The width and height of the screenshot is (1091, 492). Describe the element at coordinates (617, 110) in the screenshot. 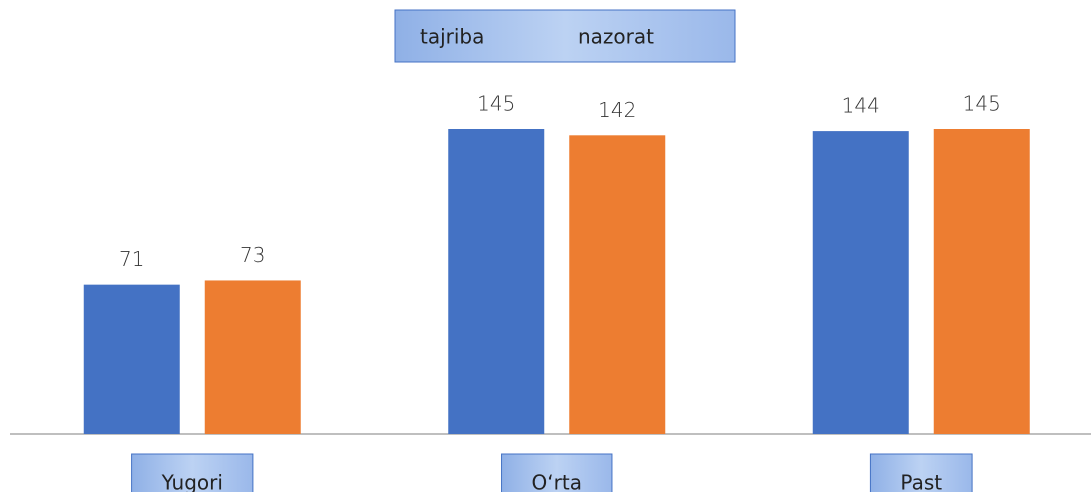

I see `data-label: 142` at that location.